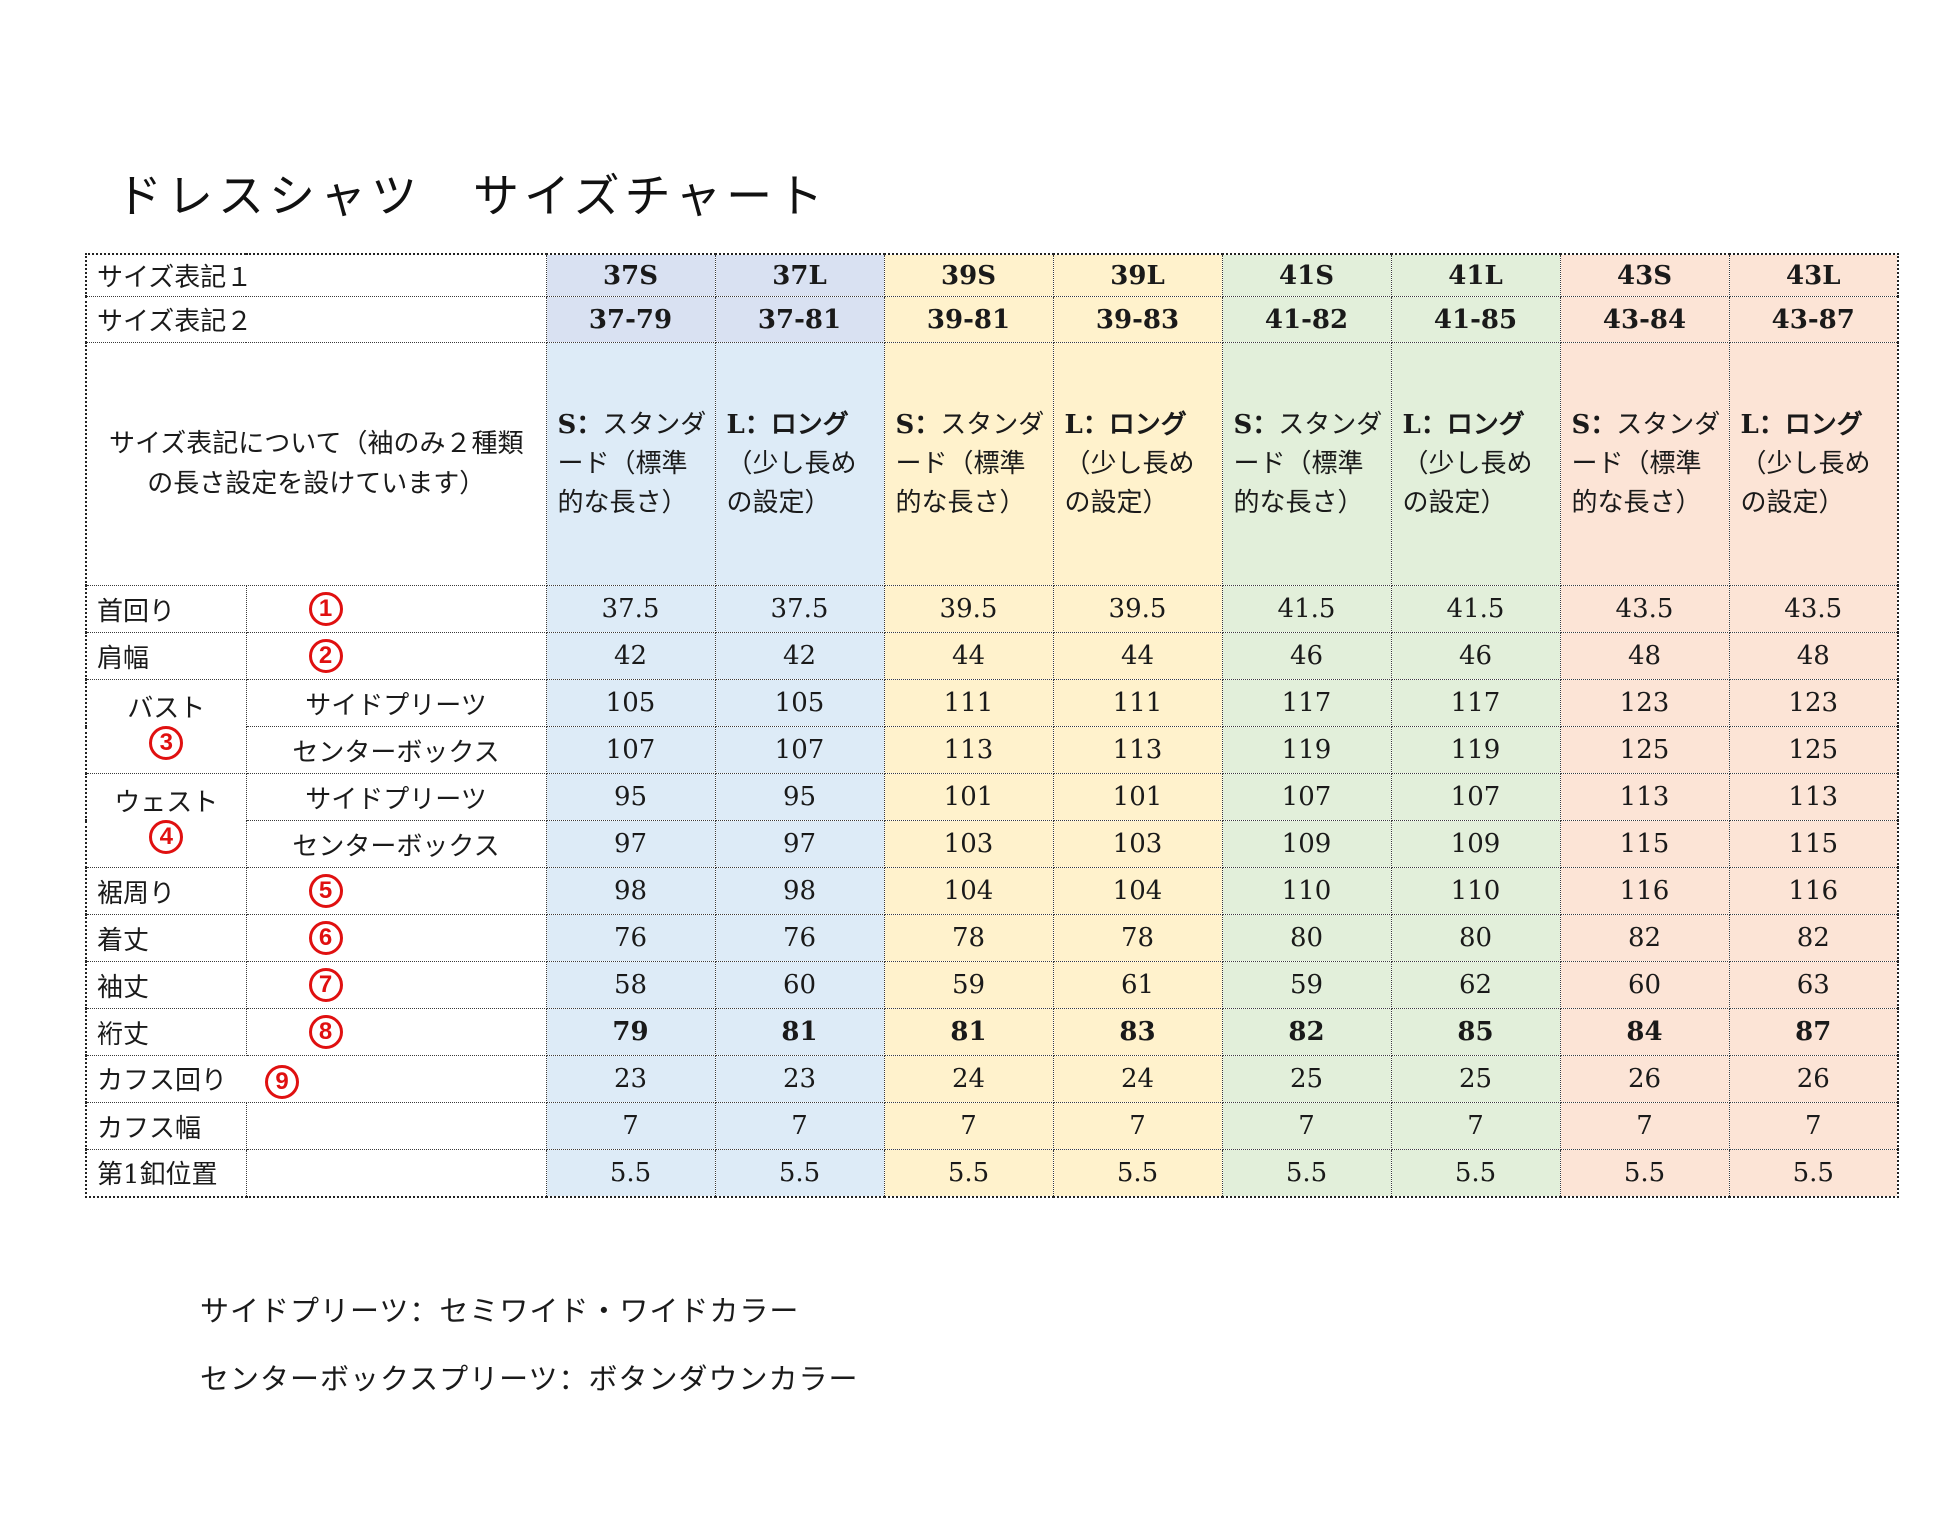  I want to click on size-value-cell: 98, so click(799, 891).